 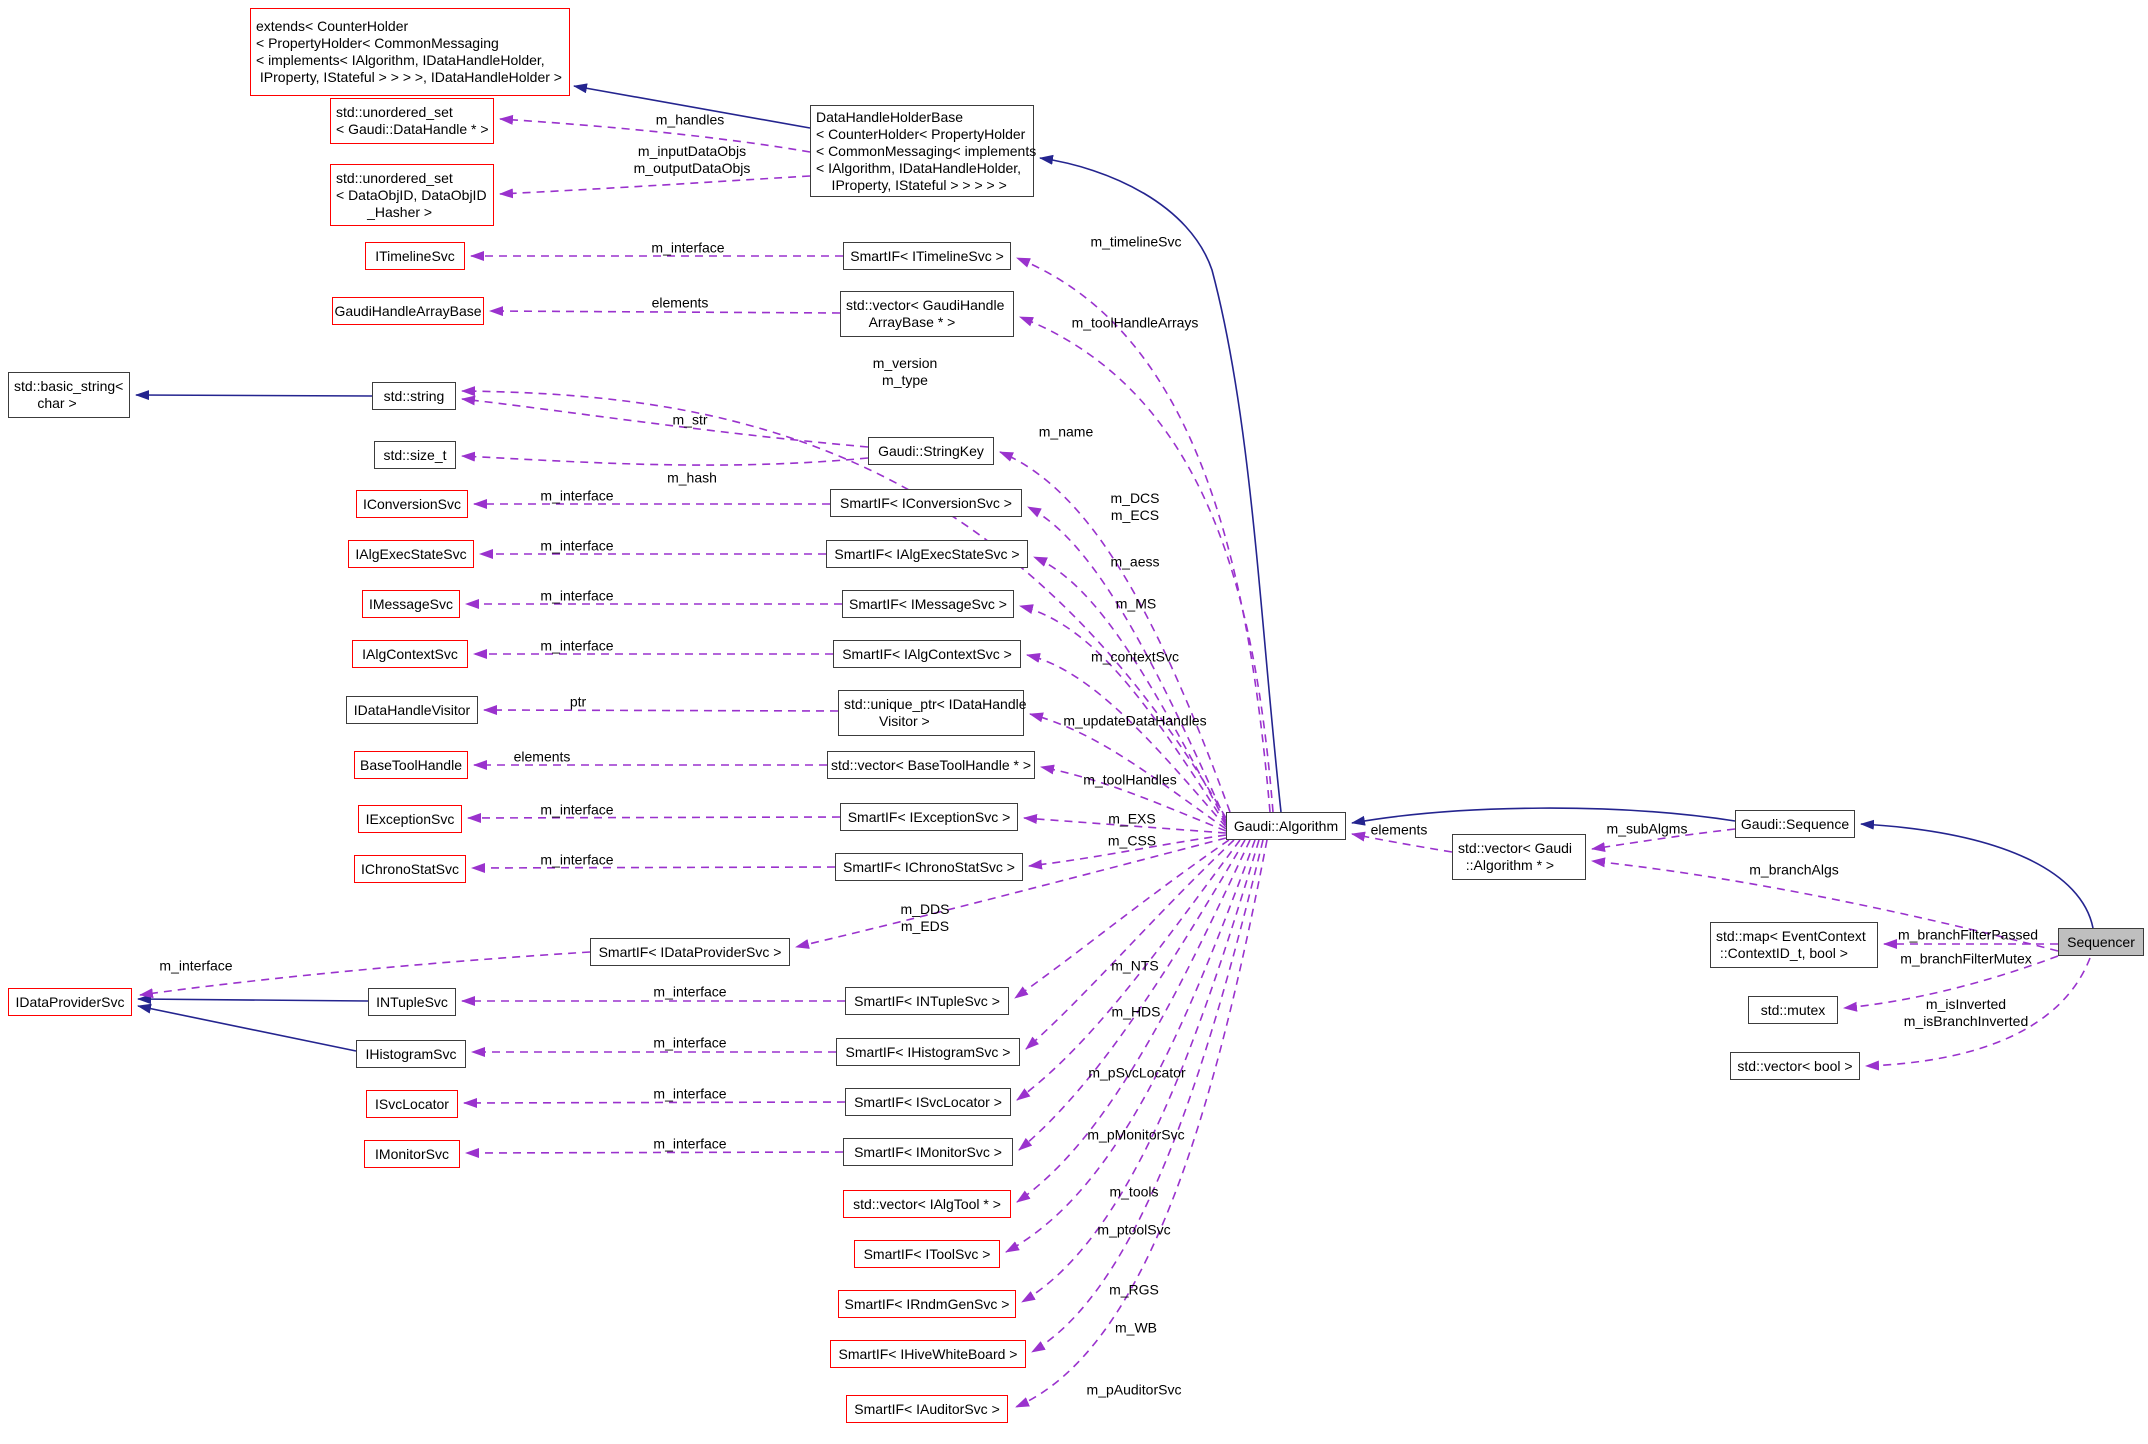 I want to click on node-smartif-itimelinesvc-line: SmartIF< ITimelineSvc >, so click(x=927, y=255).